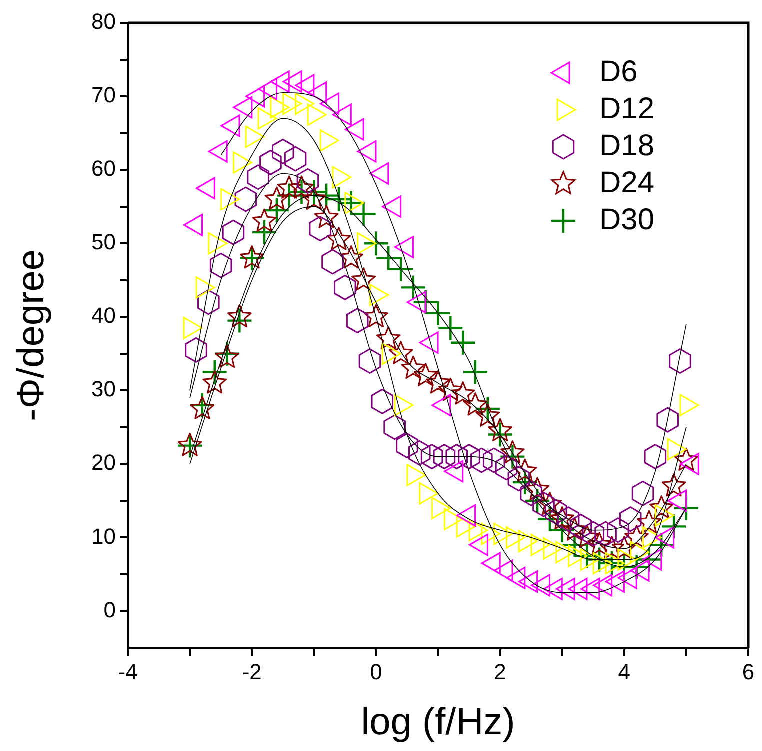  Describe the element at coordinates (31, 336) in the screenshot. I see `y-axis-title: -Φ/degree` at that location.